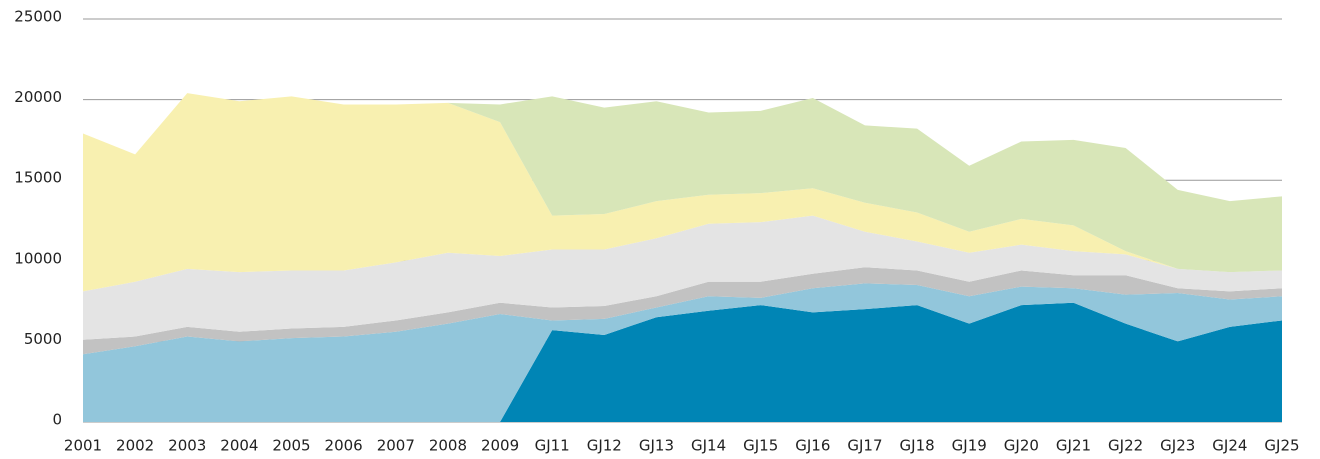 Image resolution: width=1320 pixels, height=459 pixels. What do you see at coordinates (57, 420) in the screenshot?
I see `y-tick-label: 0` at bounding box center [57, 420].